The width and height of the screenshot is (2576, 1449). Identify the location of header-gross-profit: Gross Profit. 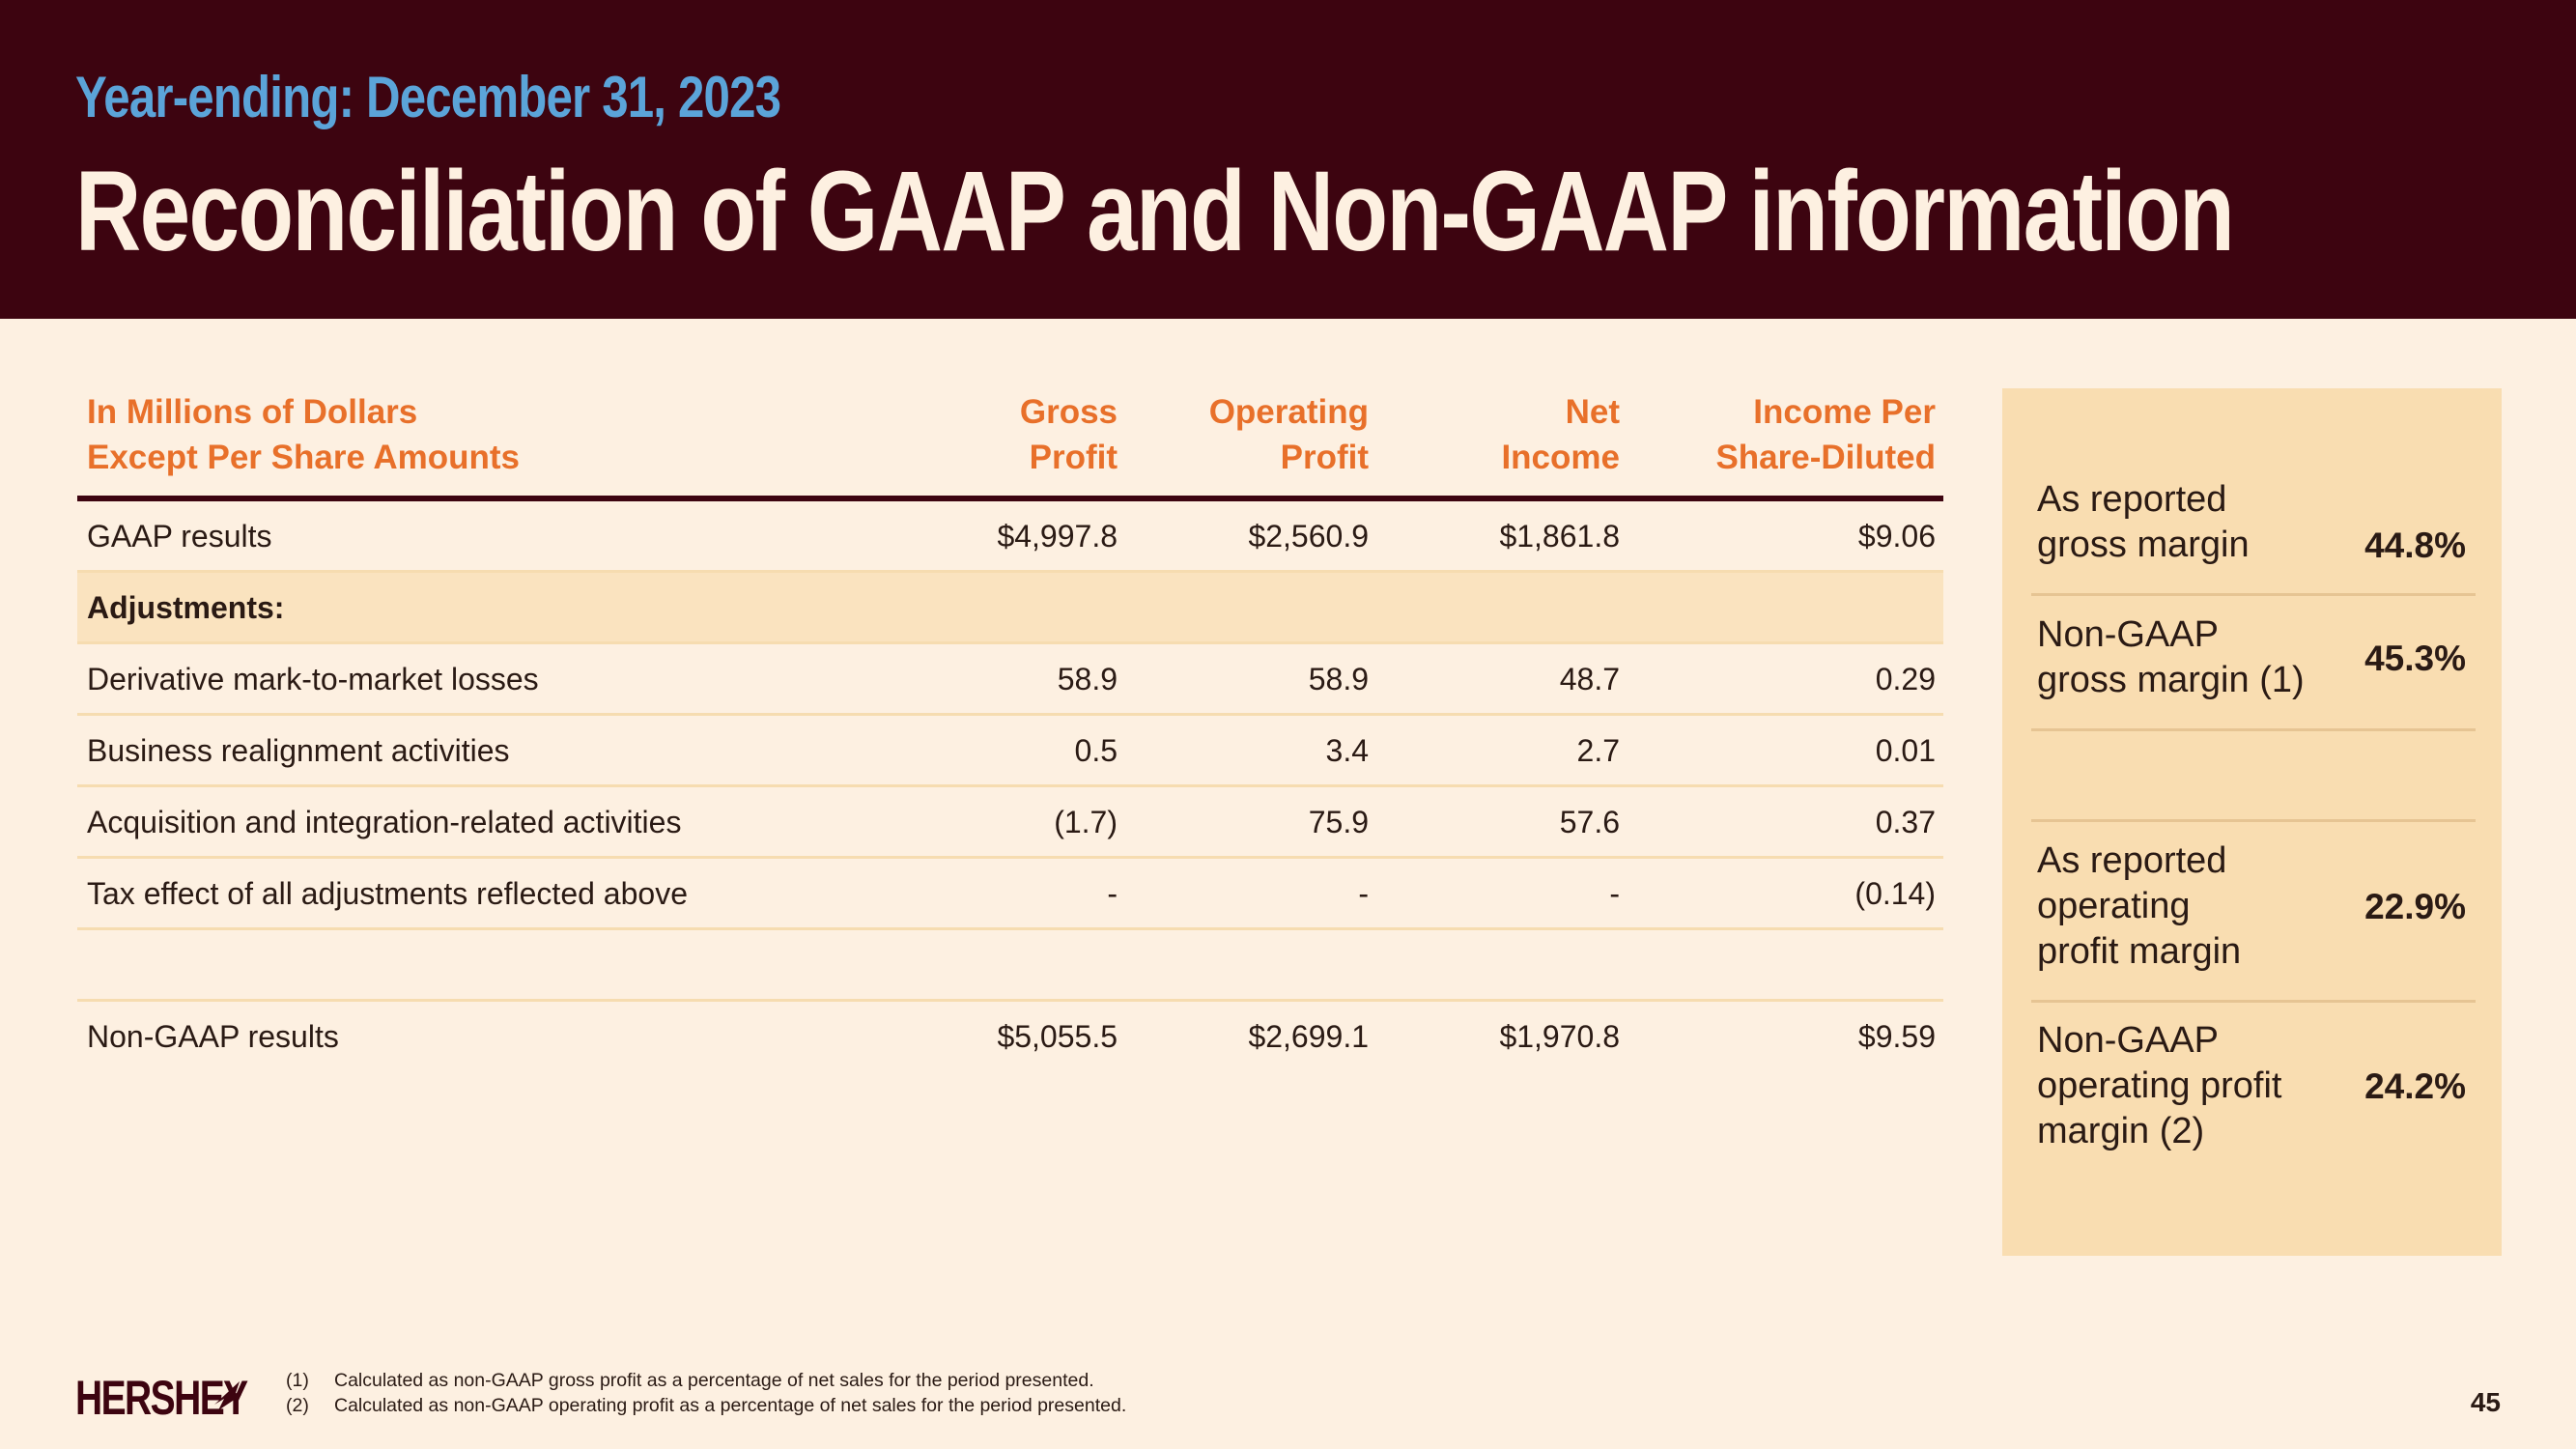
(1068, 434).